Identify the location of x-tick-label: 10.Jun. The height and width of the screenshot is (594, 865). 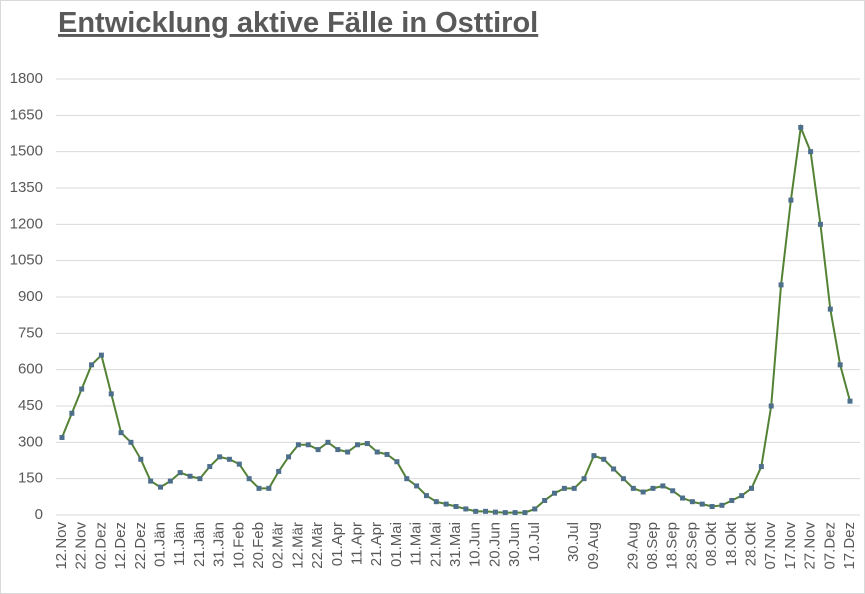
(475, 544).